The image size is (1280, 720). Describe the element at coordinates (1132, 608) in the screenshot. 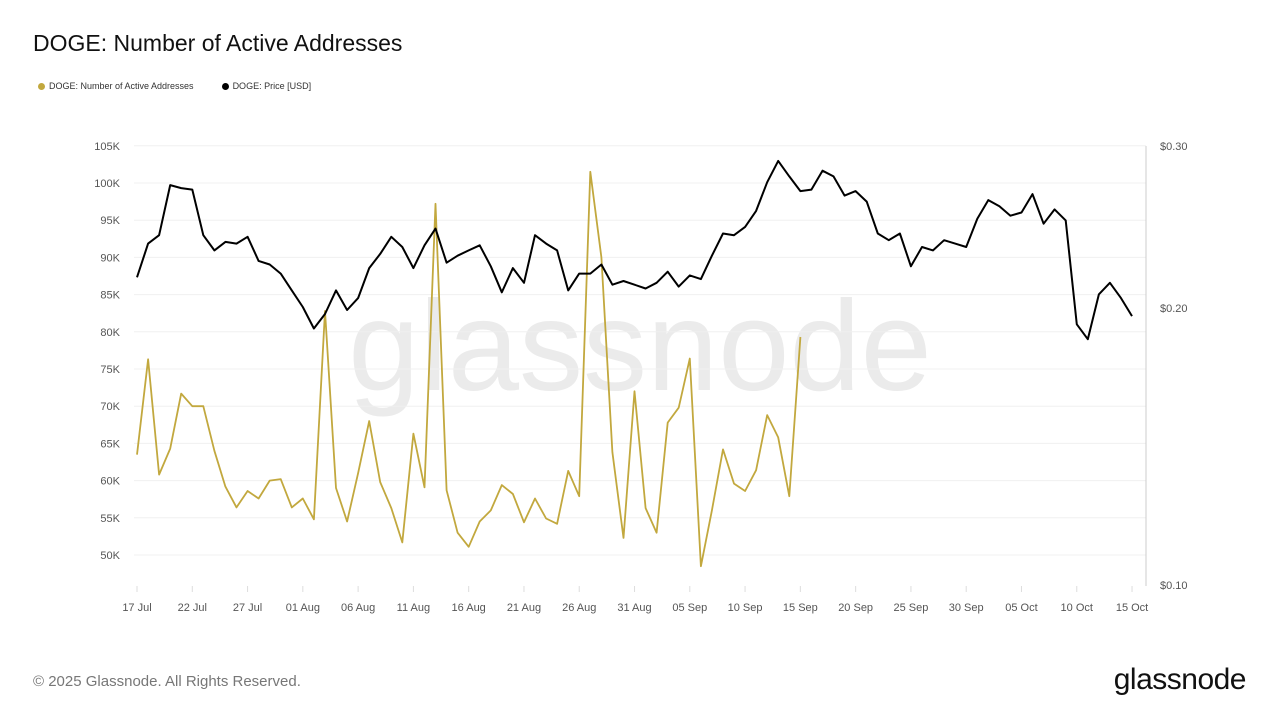

I see `x-tick-label: 15 Oct` at that location.